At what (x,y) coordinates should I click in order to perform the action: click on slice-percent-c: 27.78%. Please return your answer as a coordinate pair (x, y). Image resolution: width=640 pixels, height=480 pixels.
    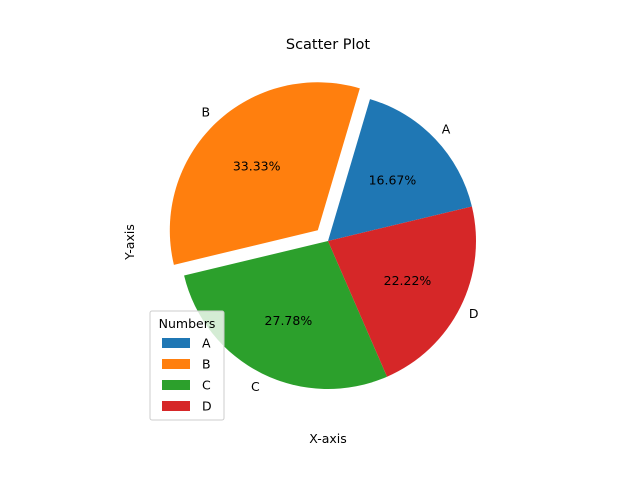
    Looking at the image, I should click on (289, 320).